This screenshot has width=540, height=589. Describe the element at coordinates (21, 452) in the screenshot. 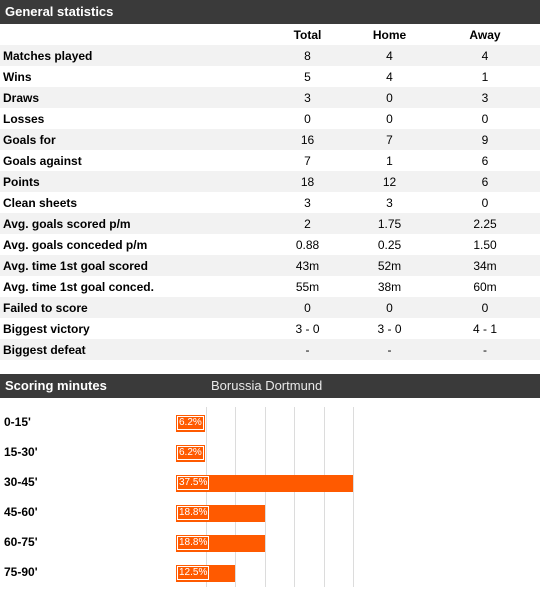

I see `category-label: 15-30'` at that location.